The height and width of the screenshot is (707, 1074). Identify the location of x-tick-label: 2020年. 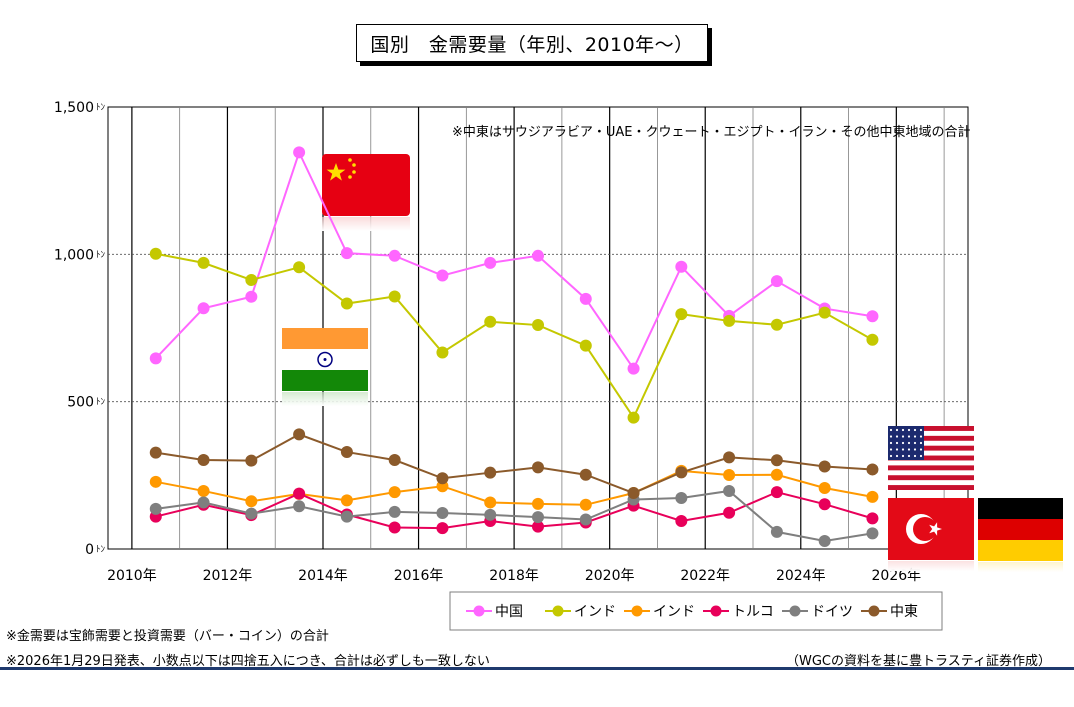
(610, 576).